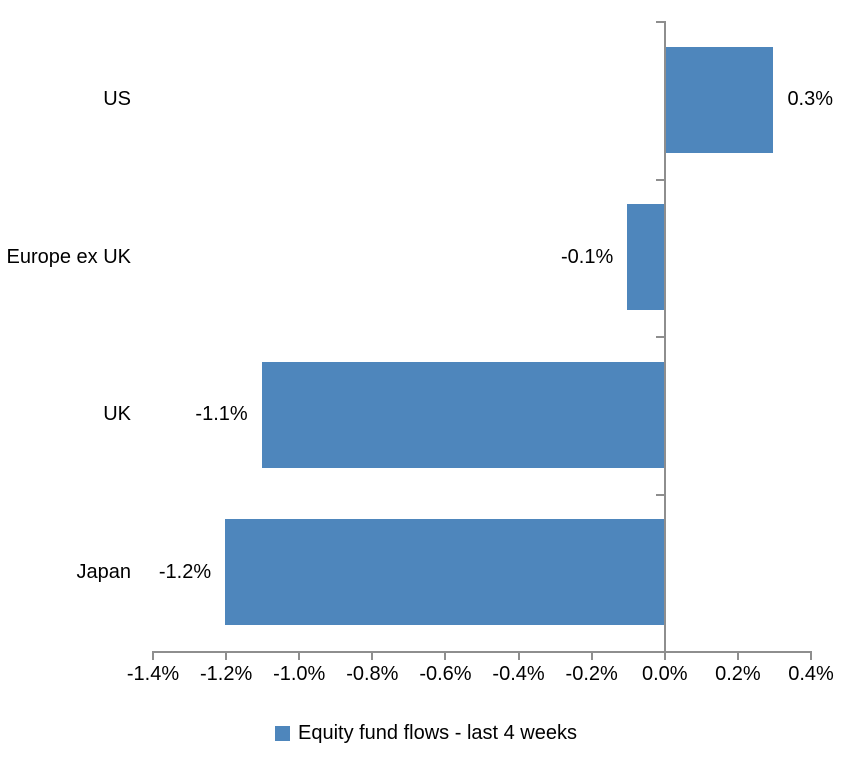 The height and width of the screenshot is (757, 852). I want to click on x-tick-label: -0.8%, so click(372, 674).